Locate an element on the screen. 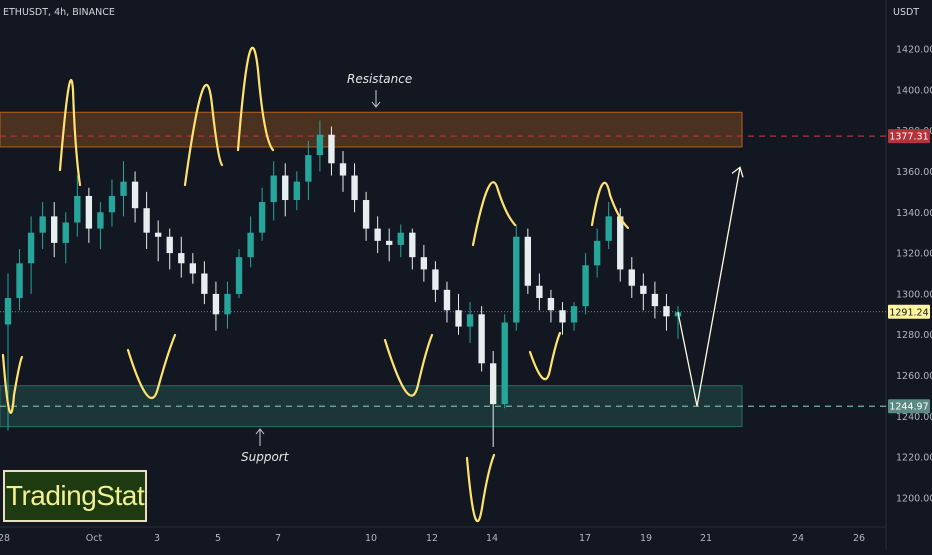 Image resolution: width=932 pixels, height=555 pixels. projection-path is located at coordinates (709, 287).